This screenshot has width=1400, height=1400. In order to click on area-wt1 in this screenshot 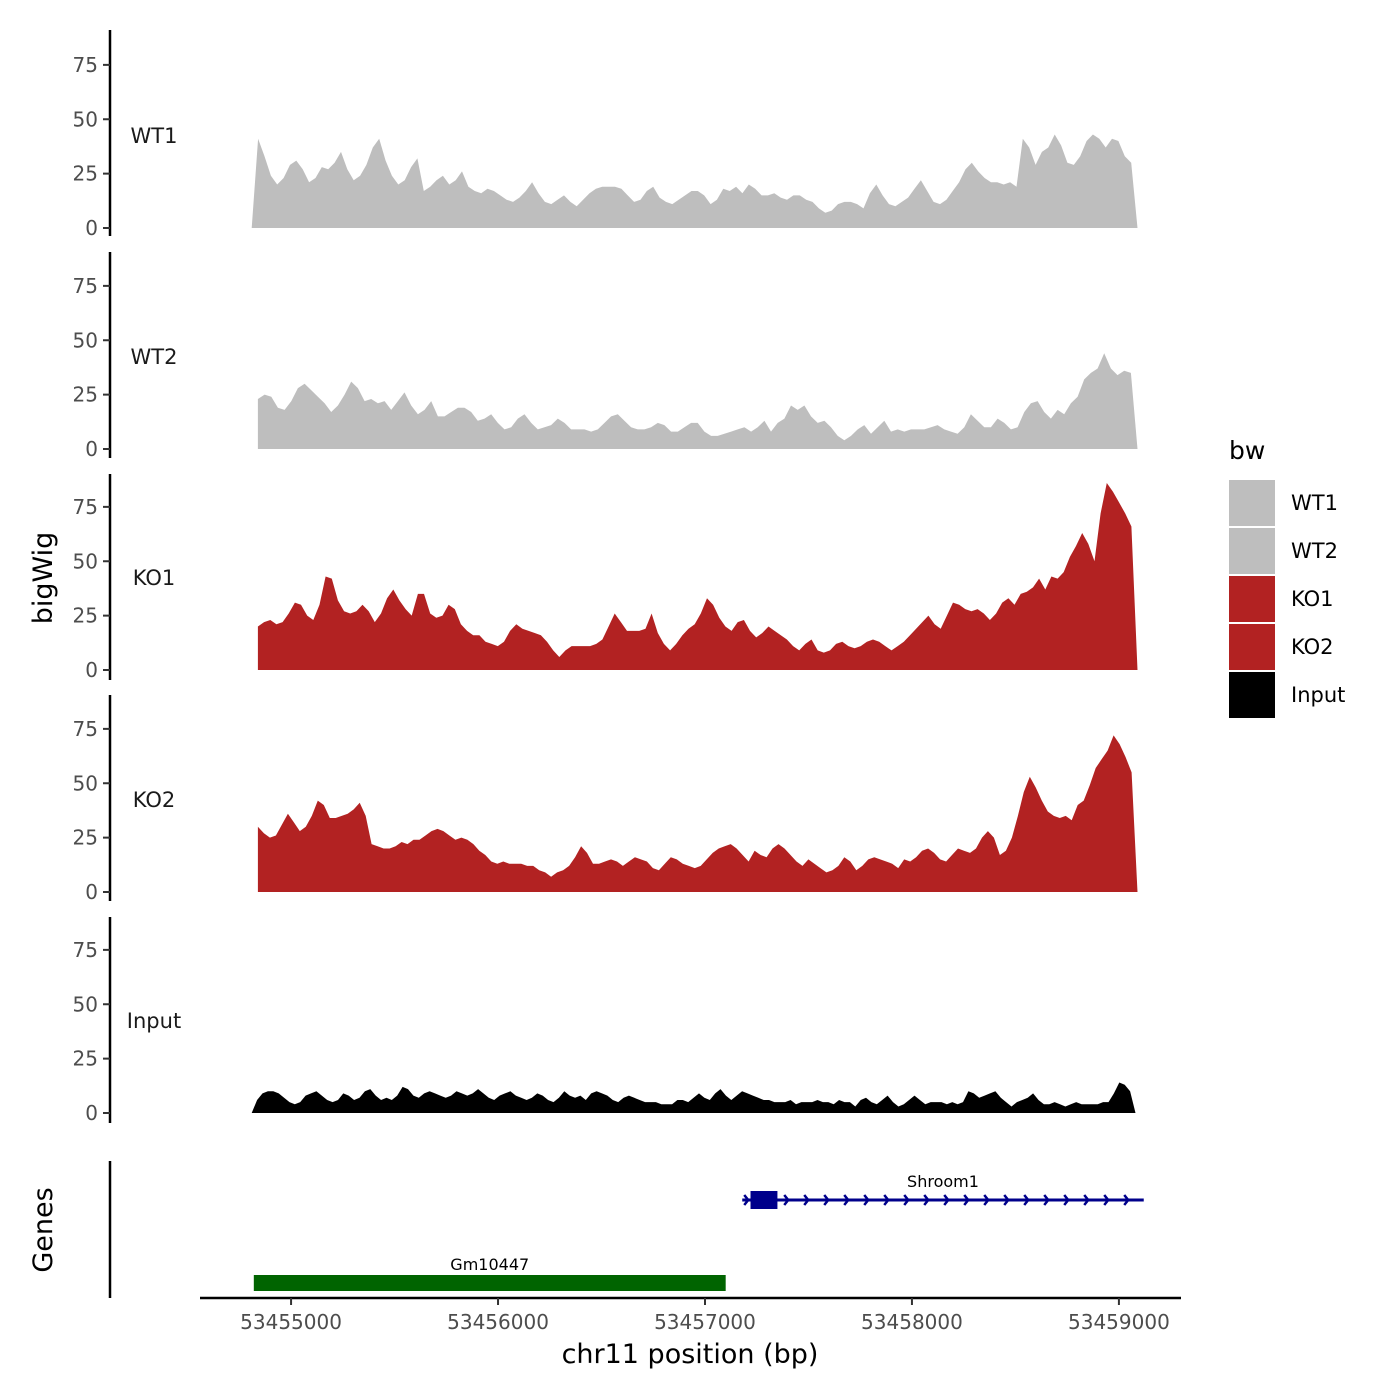, I will do `click(694, 181)`.